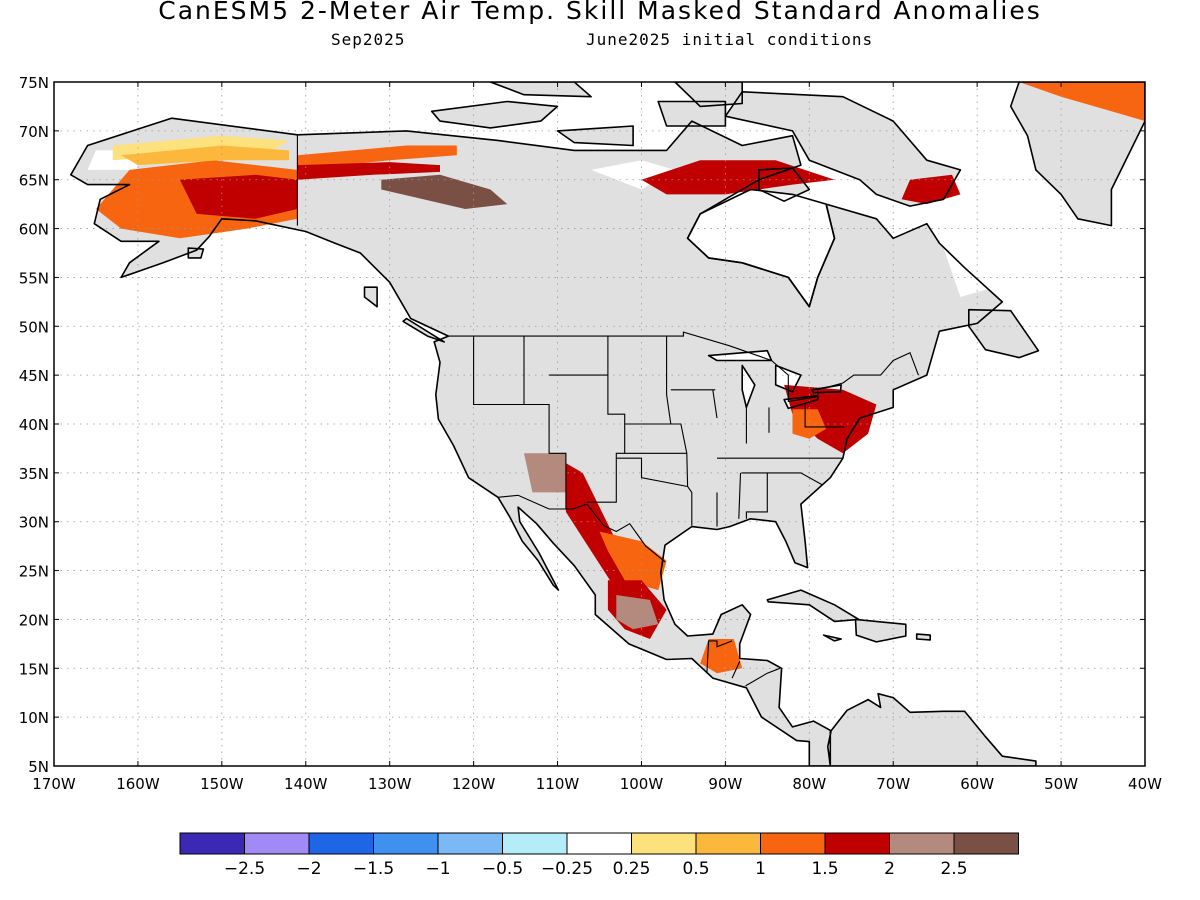 The width and height of the screenshot is (1200, 900). I want to click on colorbar-label: 0.25, so click(632, 869).